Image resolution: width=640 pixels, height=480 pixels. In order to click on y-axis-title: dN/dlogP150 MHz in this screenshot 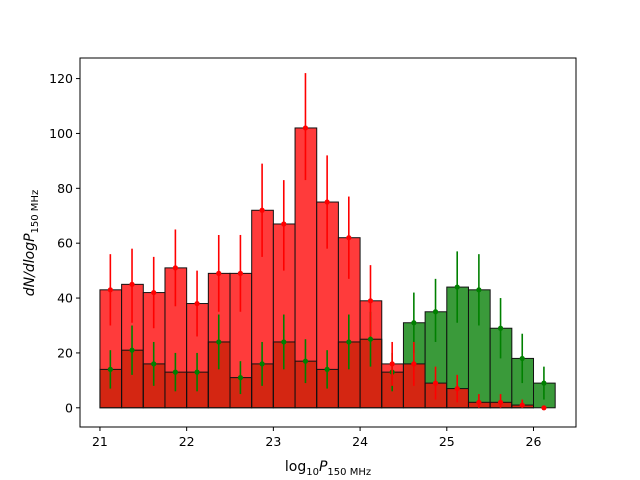, I will do `click(31, 243)`.